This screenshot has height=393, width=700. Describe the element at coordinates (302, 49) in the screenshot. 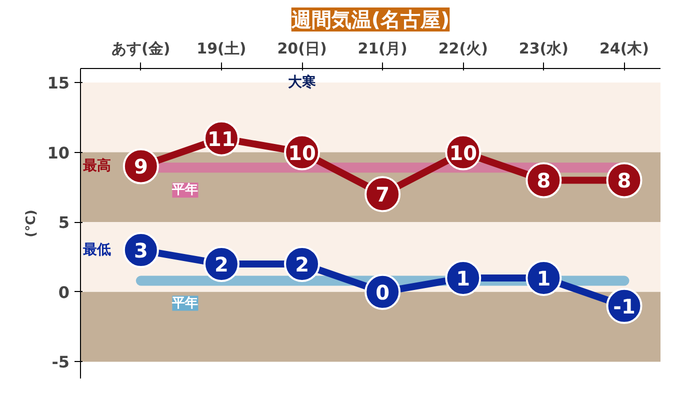

I see `x-tick-label: 20(日)` at that location.